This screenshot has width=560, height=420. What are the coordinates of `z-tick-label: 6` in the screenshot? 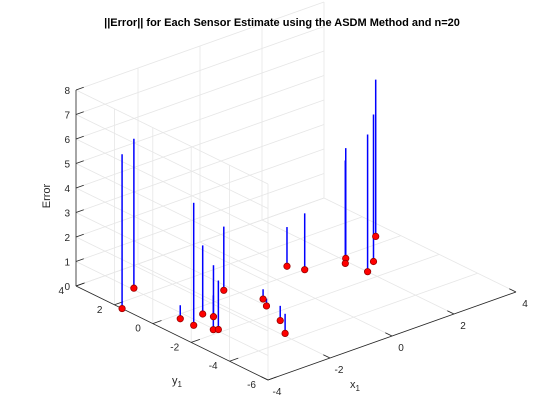 It's located at (67, 140).